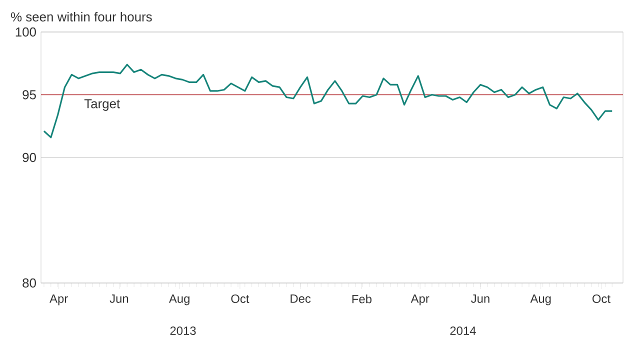 Image resolution: width=640 pixels, height=349 pixels. Describe the element at coordinates (26, 32) in the screenshot. I see `y-tick-label: 100` at that location.